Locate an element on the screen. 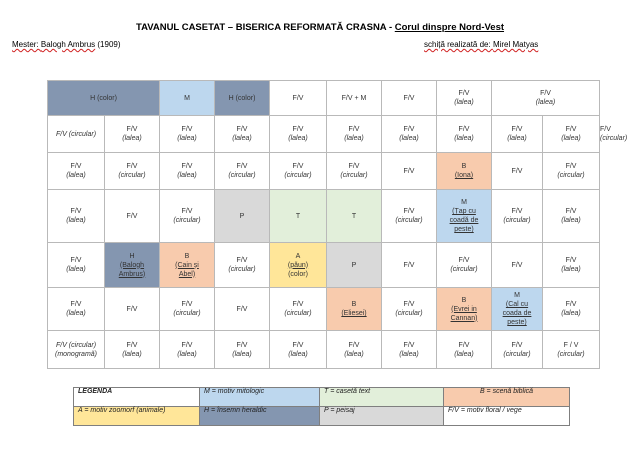 The image size is (640, 456). title-subtitle: Corul dinspre Nord-Vest is located at coordinates (449, 27).